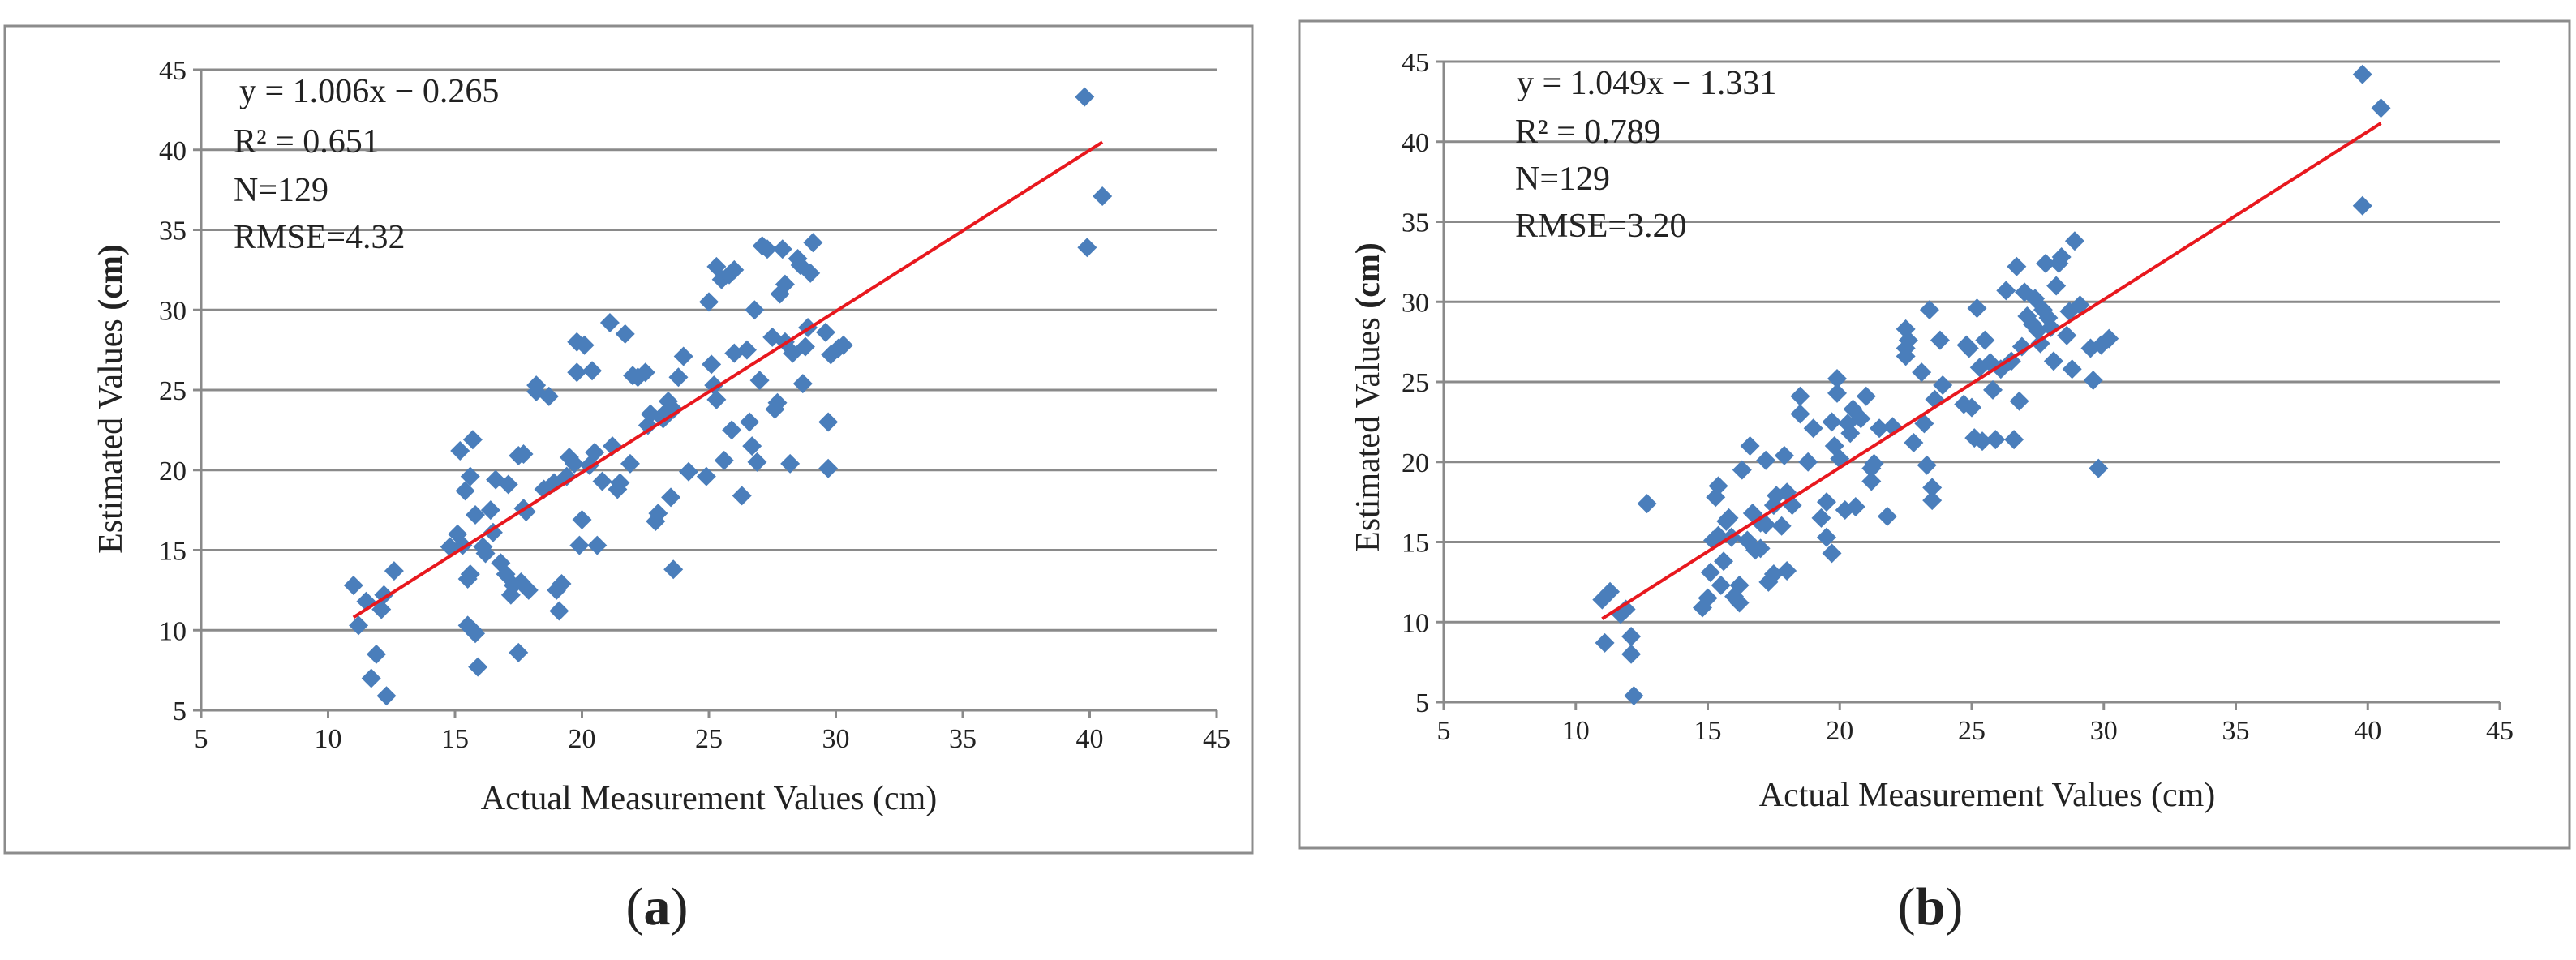 This screenshot has width=2576, height=960. I want to click on x-tick-label: 40, so click(1090, 739).